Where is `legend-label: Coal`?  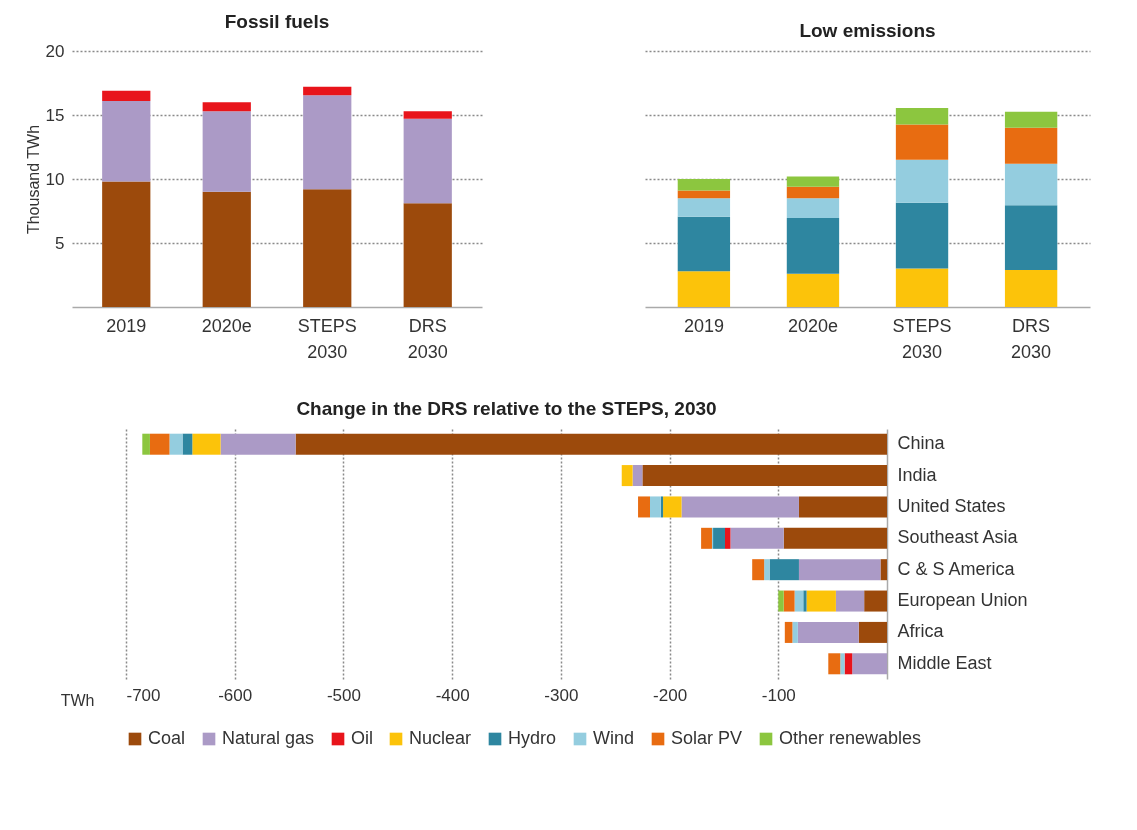
legend-label: Coal is located at coordinates (167, 738).